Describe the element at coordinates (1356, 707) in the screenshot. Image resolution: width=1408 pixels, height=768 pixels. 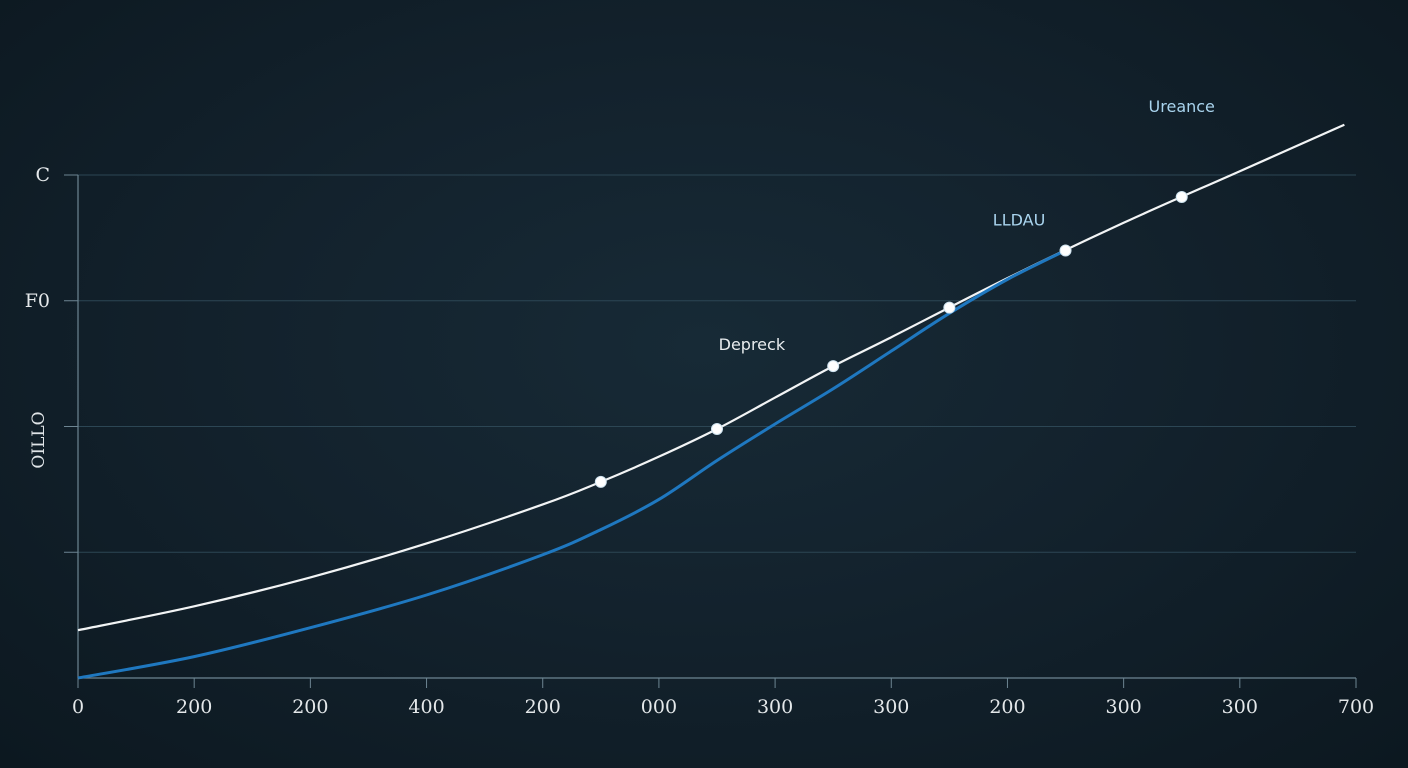
I see `x-tick-label: 700` at that location.